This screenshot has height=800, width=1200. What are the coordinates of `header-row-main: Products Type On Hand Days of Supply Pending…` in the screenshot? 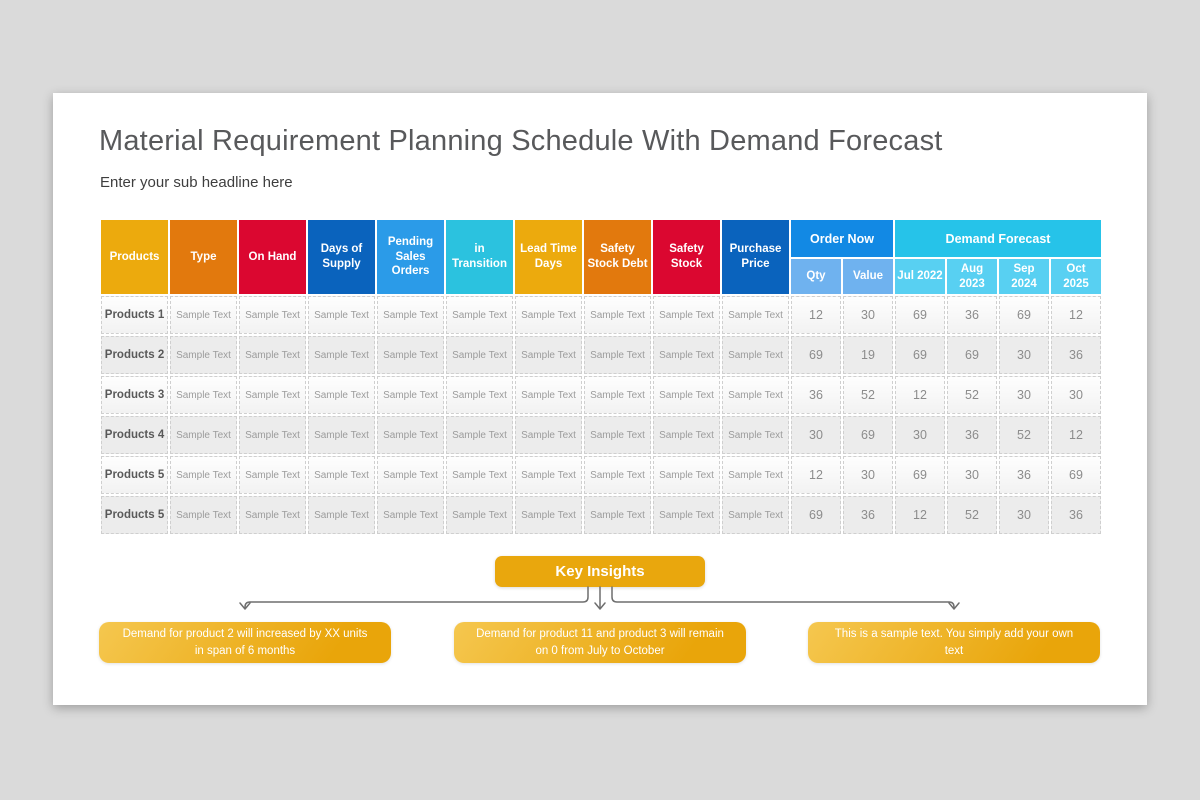 It's located at (601, 257).